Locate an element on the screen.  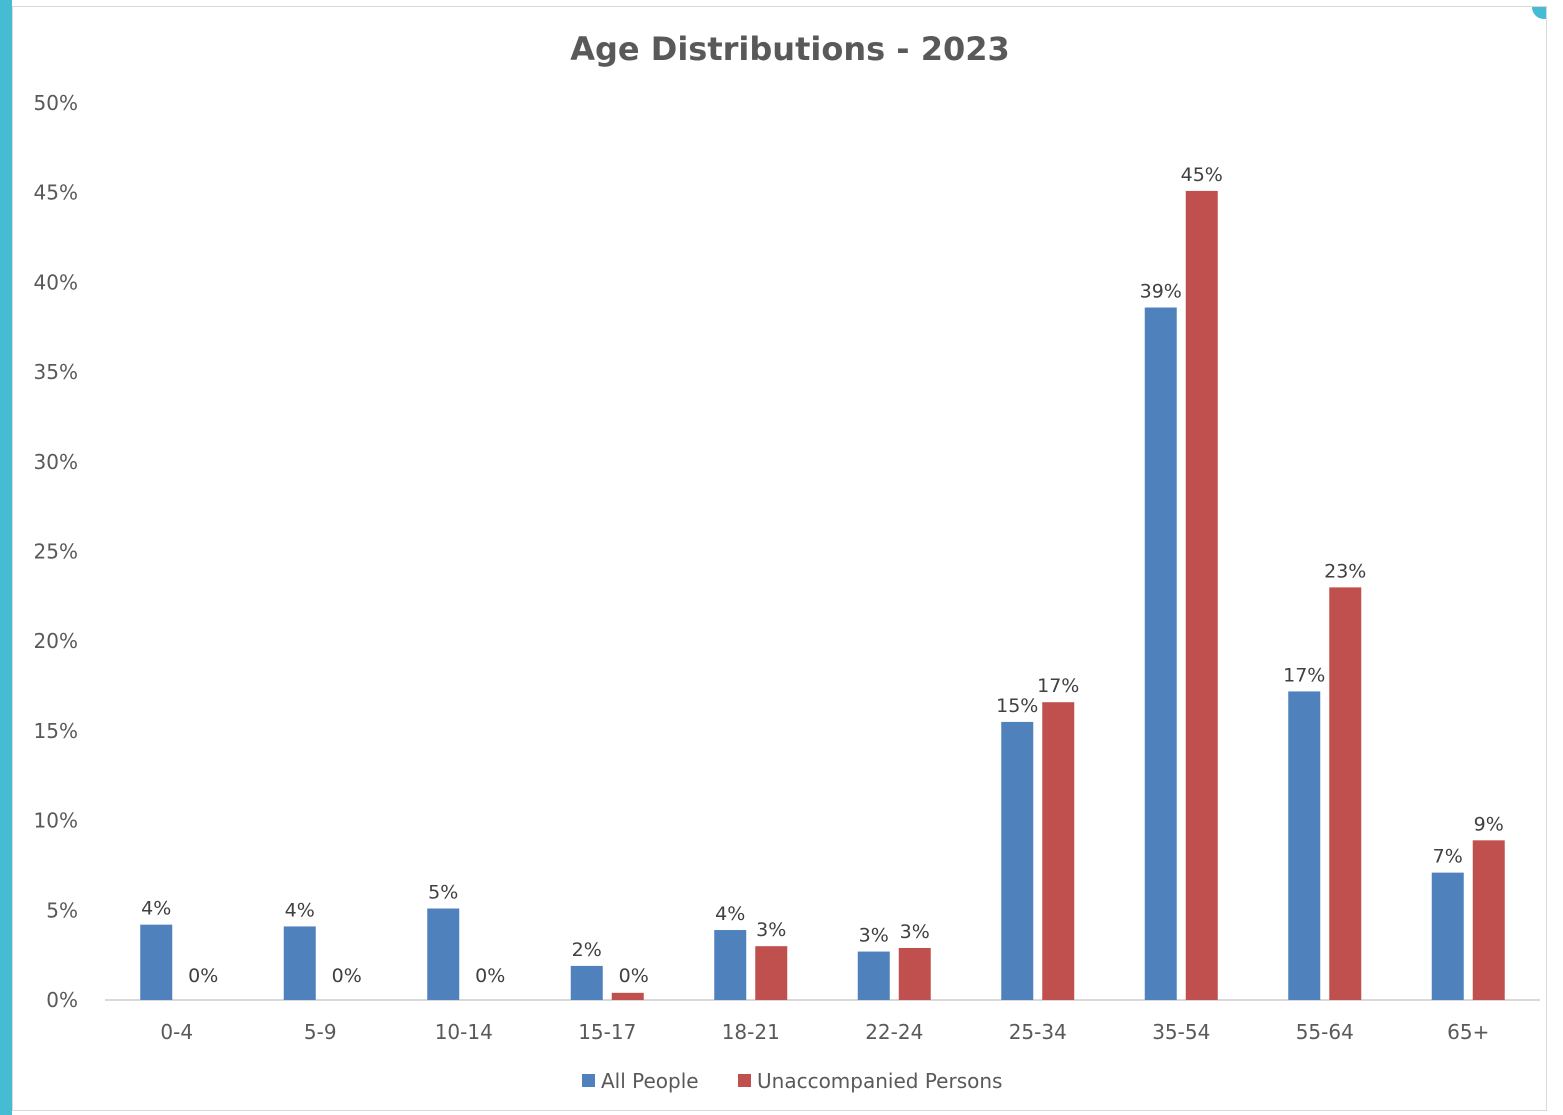
legend-label: Unaccompanied Persons is located at coordinates (879, 1081).